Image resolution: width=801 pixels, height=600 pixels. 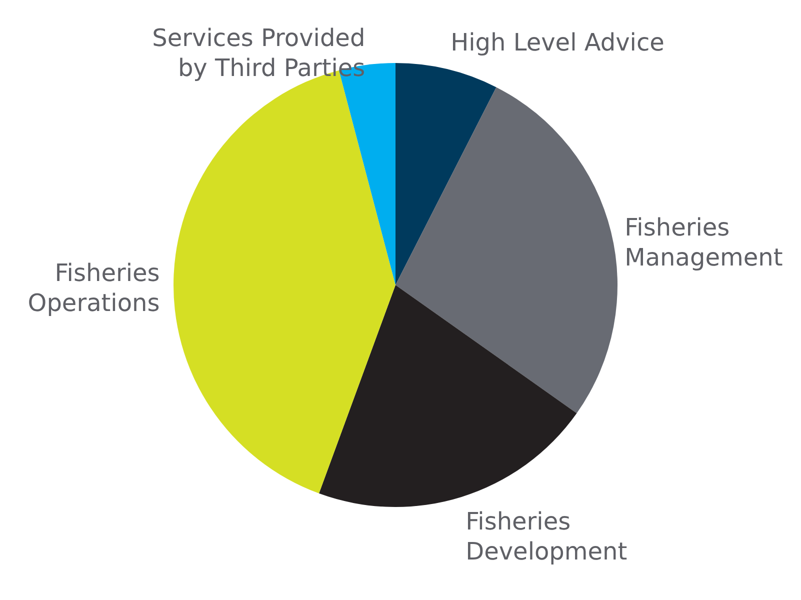 I want to click on slice-label: Fisheries Operations, so click(x=94, y=287).